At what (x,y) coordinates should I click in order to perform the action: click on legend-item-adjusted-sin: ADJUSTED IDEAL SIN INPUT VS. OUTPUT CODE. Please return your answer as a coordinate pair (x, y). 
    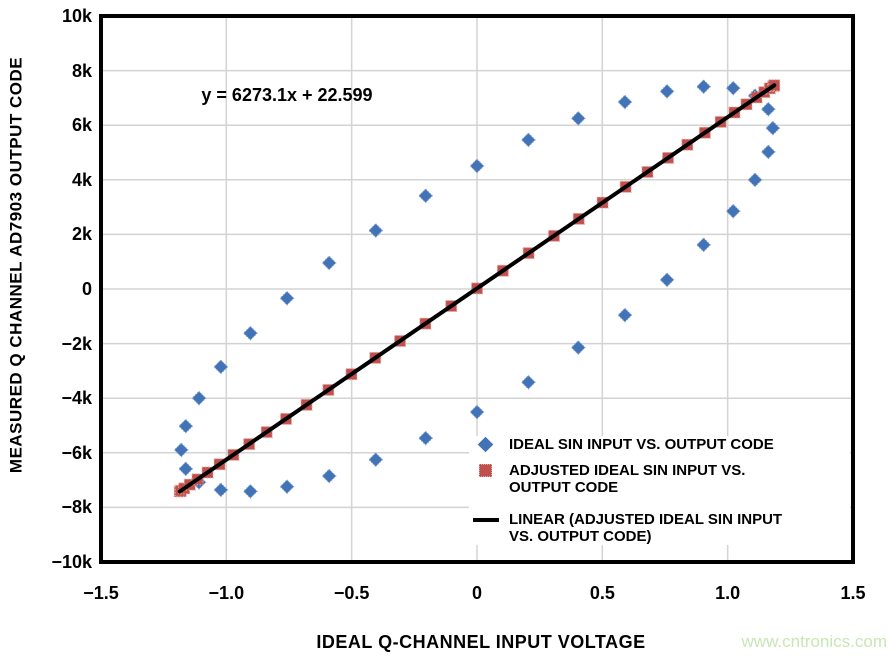
    Looking at the image, I should click on (659, 479).